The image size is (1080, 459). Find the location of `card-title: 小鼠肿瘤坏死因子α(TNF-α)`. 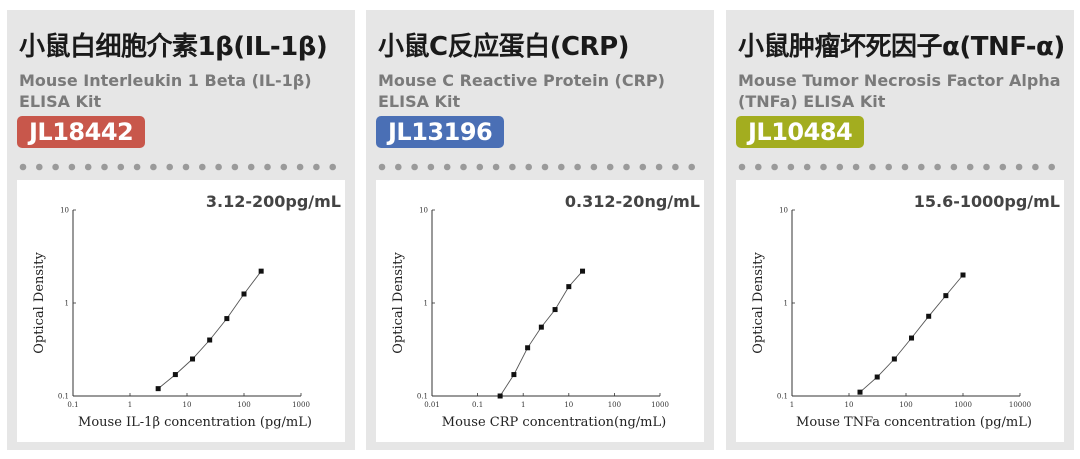

card-title: 小鼠肿瘤坏死因子α(TNF-α) is located at coordinates (901, 47).